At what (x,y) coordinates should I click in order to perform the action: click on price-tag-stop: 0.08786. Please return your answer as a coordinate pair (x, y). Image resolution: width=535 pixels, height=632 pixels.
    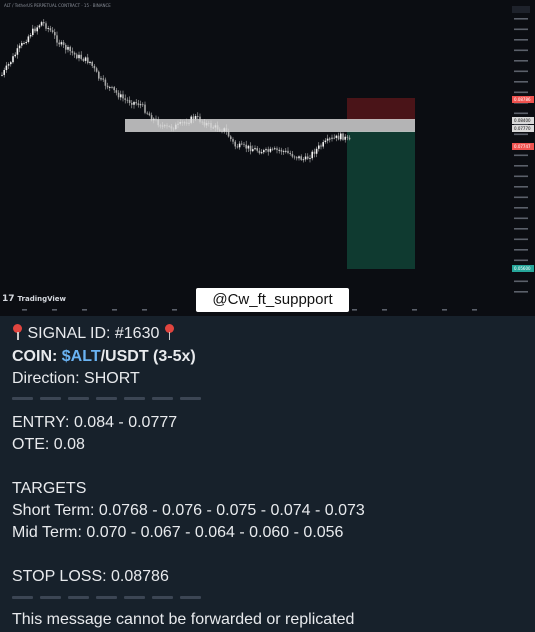
    Looking at the image, I should click on (523, 99).